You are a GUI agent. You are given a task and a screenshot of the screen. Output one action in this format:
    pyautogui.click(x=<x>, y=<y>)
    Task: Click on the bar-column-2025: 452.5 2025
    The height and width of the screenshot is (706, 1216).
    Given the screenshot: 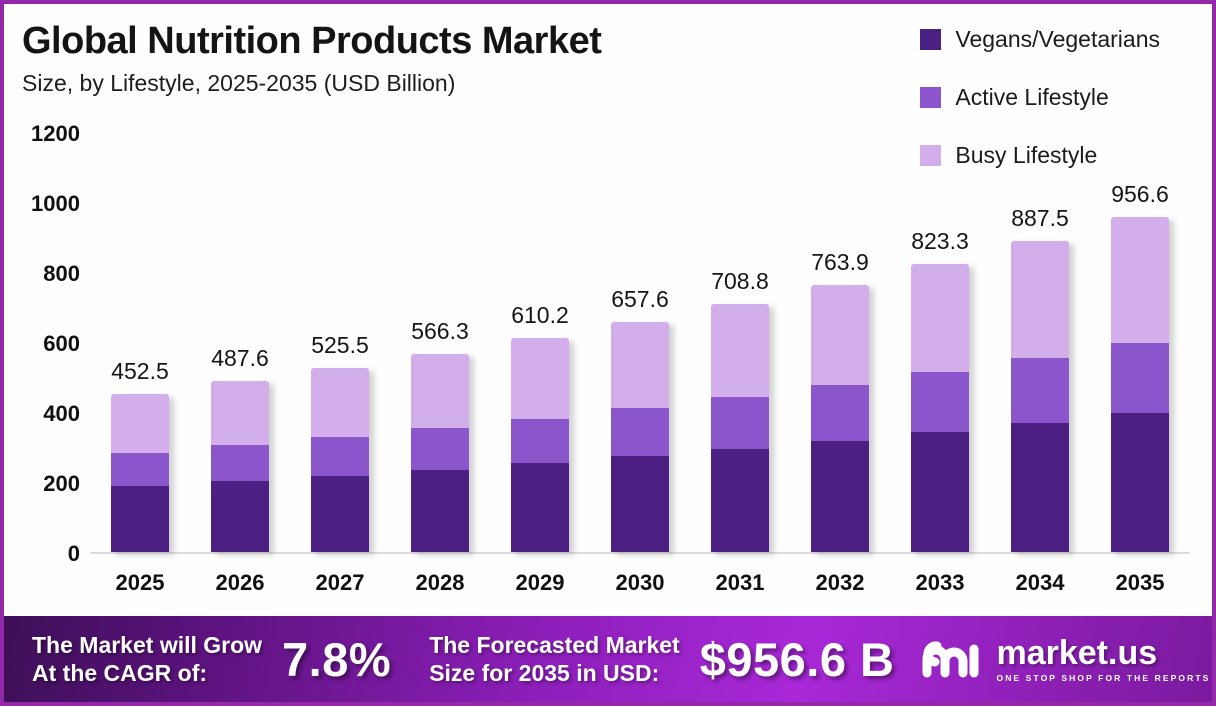 What is the action you would take?
    pyautogui.click(x=140, y=364)
    